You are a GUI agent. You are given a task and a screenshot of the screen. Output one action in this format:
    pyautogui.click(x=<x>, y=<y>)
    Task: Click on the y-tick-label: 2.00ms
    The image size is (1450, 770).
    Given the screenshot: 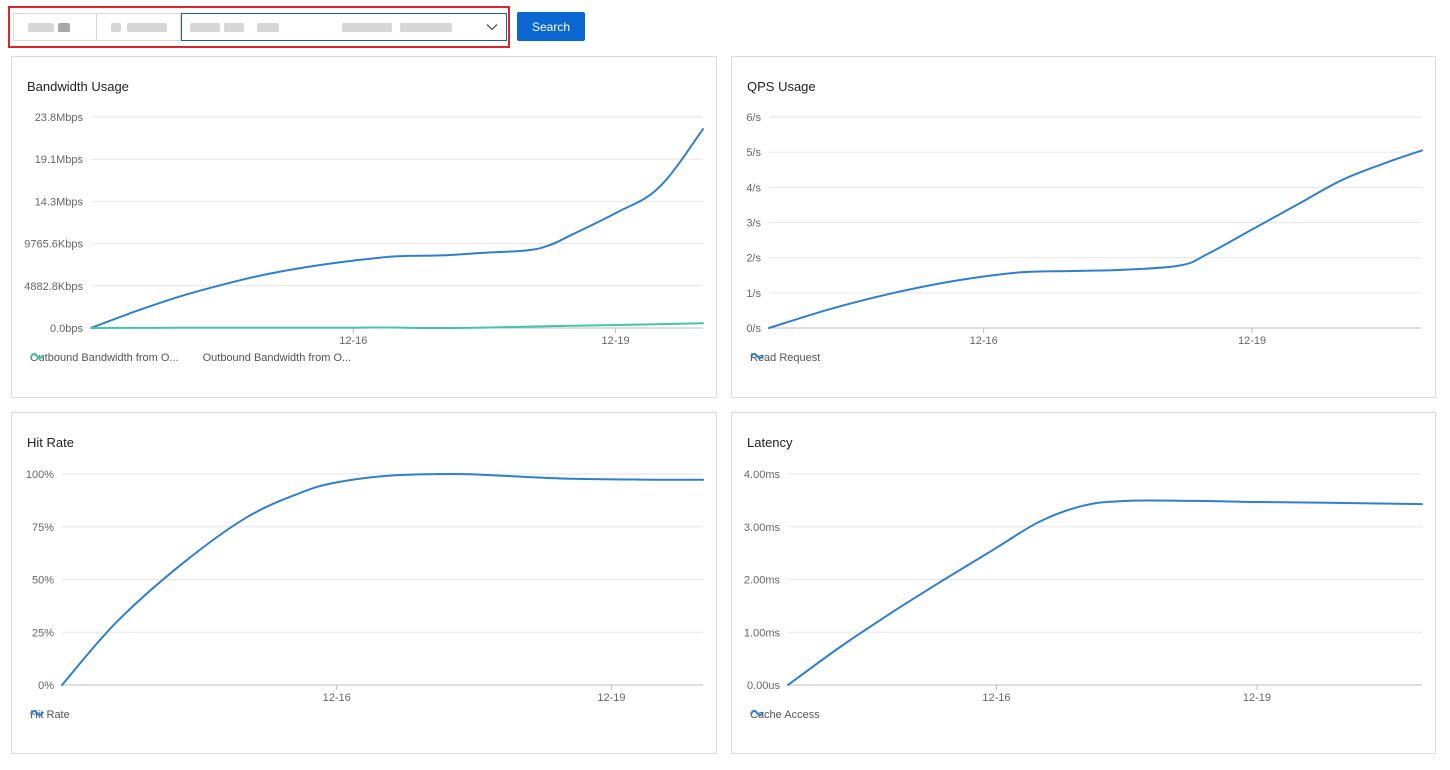 What is the action you would take?
    pyautogui.click(x=762, y=581)
    